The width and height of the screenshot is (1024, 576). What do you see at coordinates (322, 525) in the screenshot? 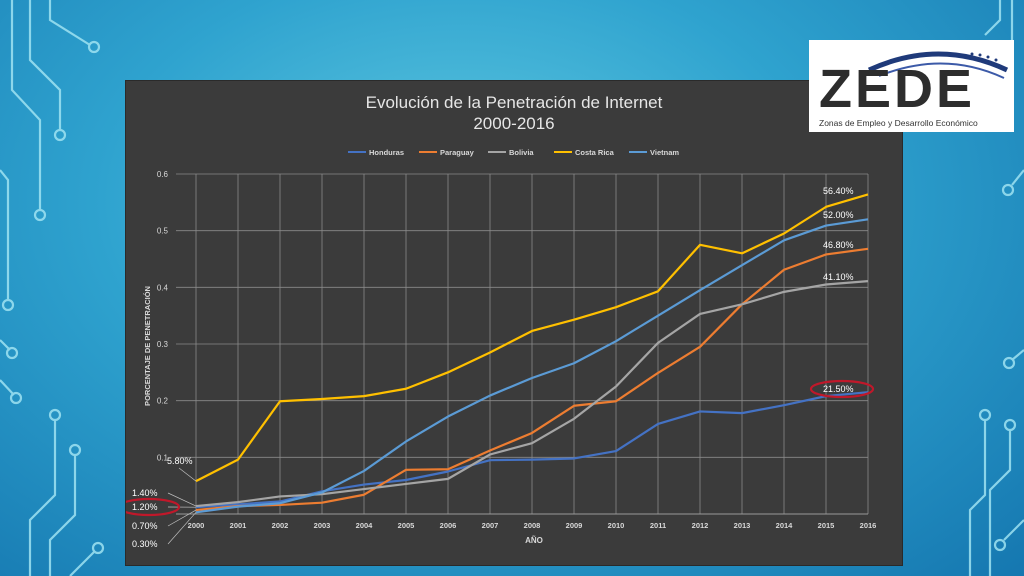
I see `x-tick-label: 2003` at bounding box center [322, 525].